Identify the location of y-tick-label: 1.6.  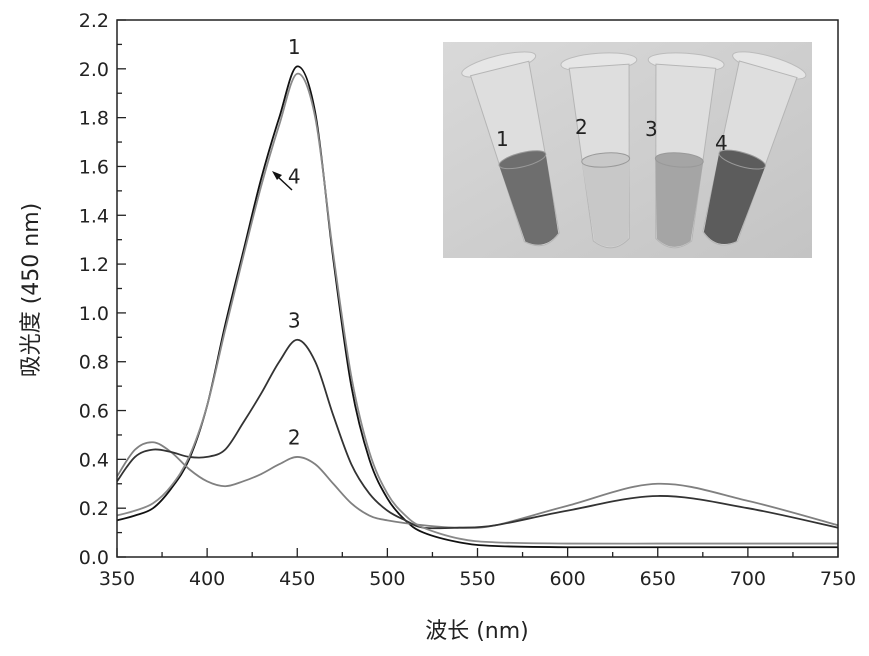
(94, 167).